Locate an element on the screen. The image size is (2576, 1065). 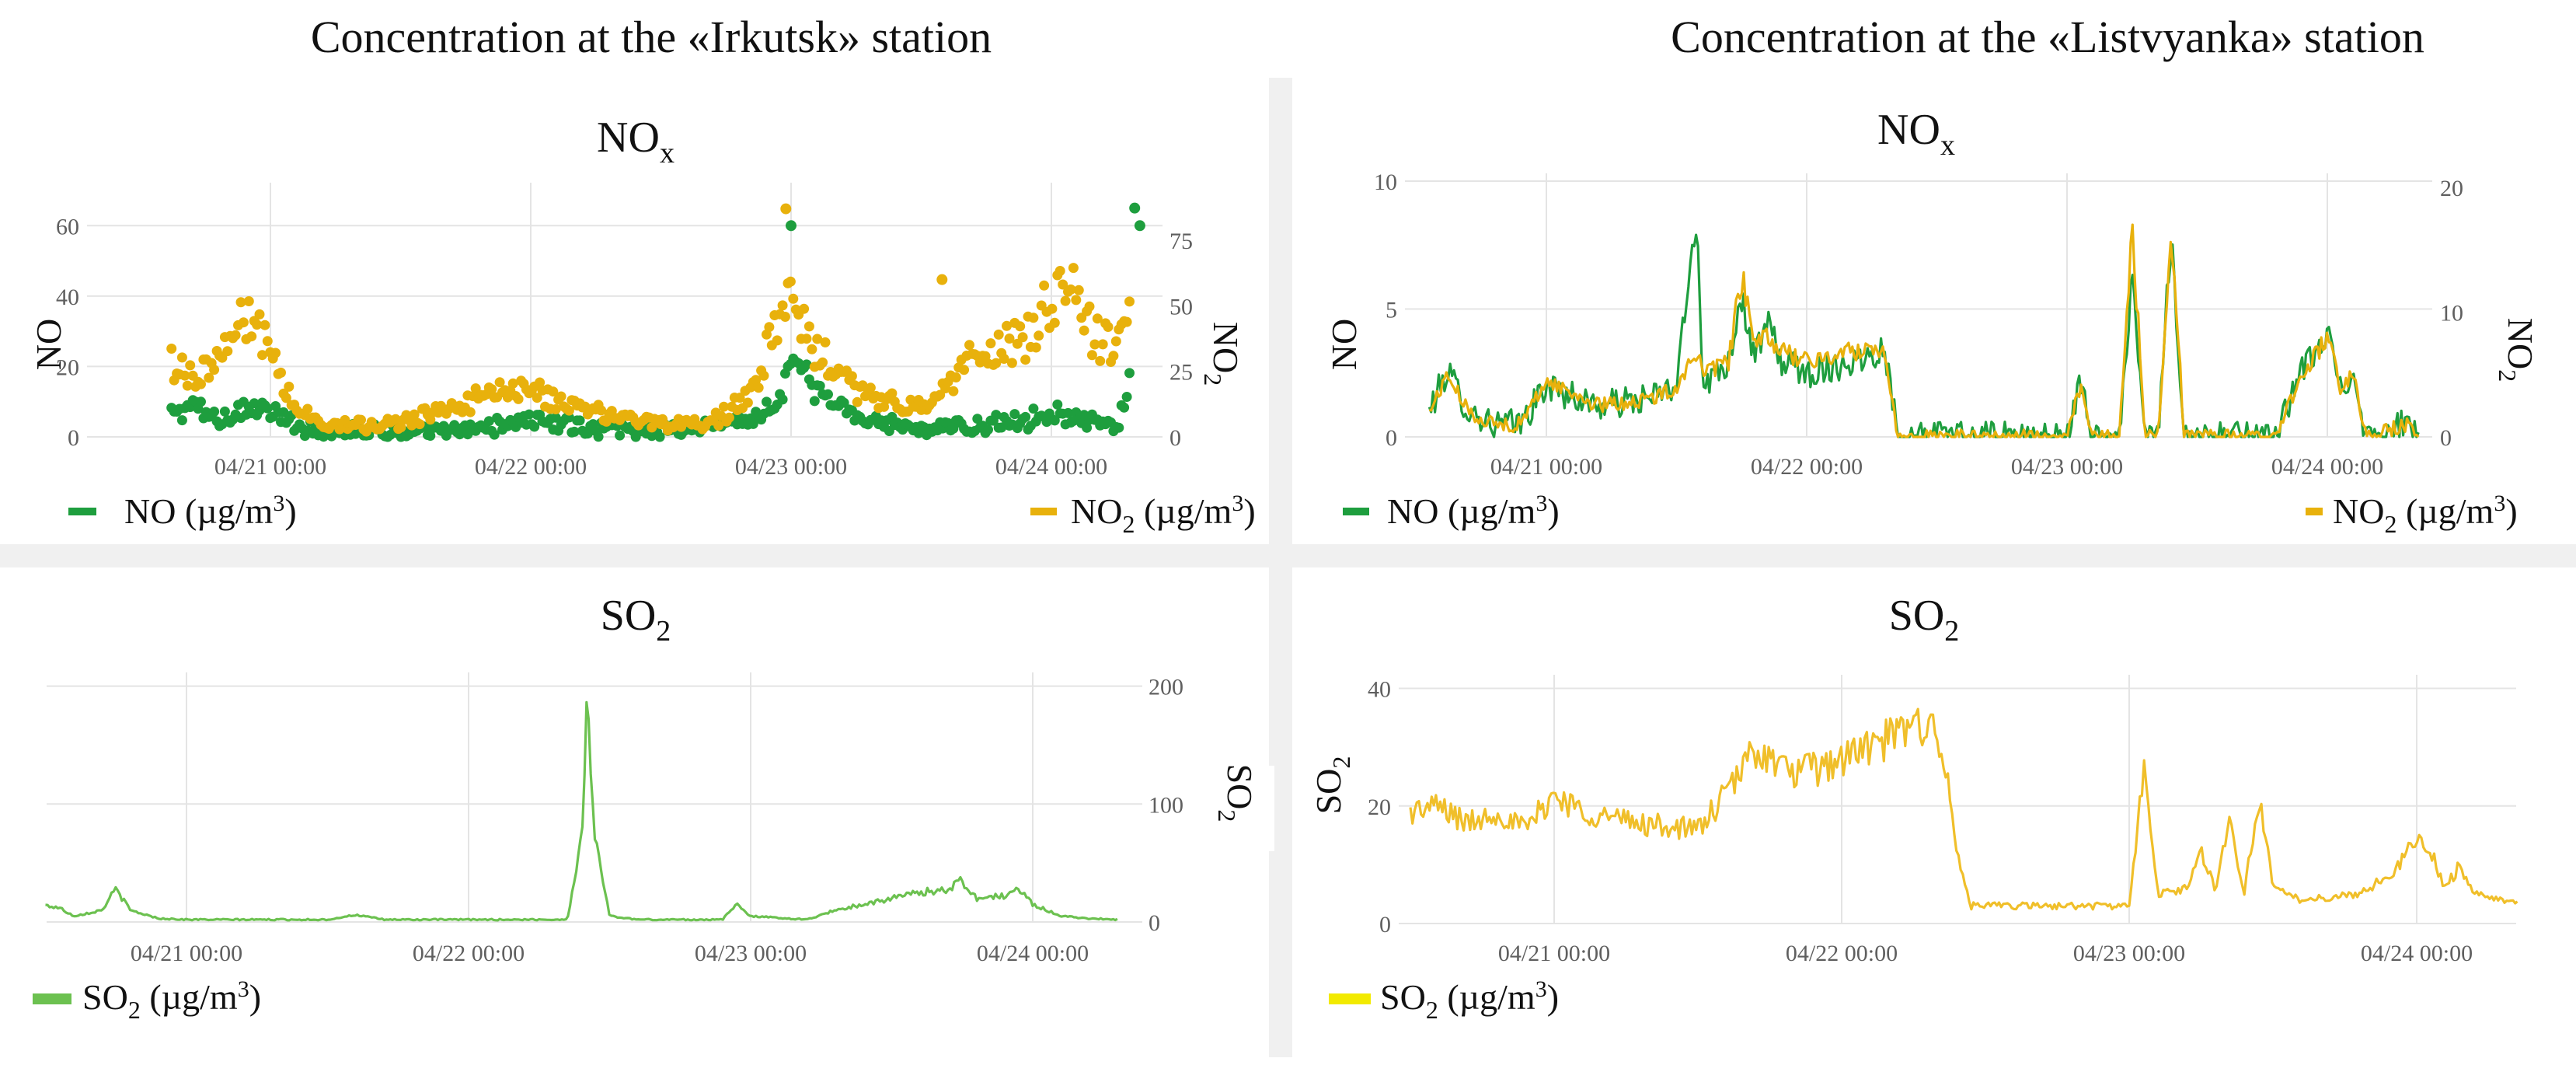
y-tick-label-left: 5 is located at coordinates (1391, 310).